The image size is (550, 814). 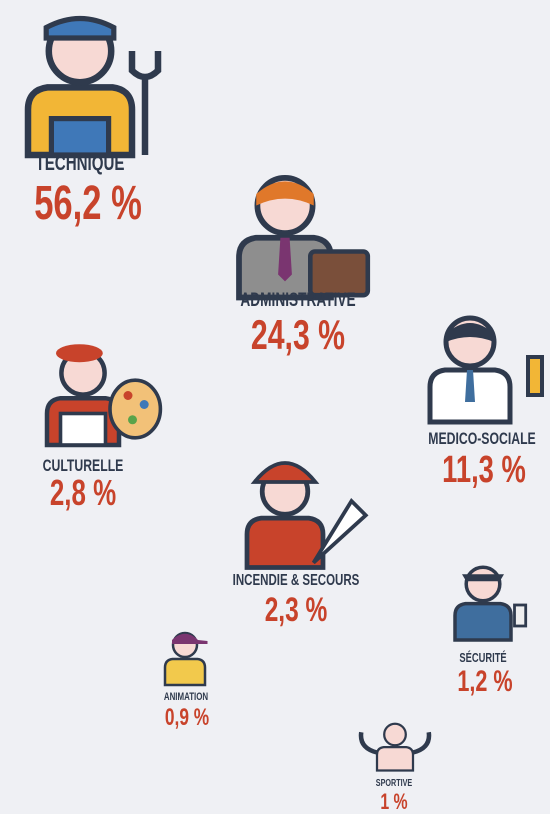 What do you see at coordinates (296, 610) in the screenshot?
I see `item-value: 2,3 %` at bounding box center [296, 610].